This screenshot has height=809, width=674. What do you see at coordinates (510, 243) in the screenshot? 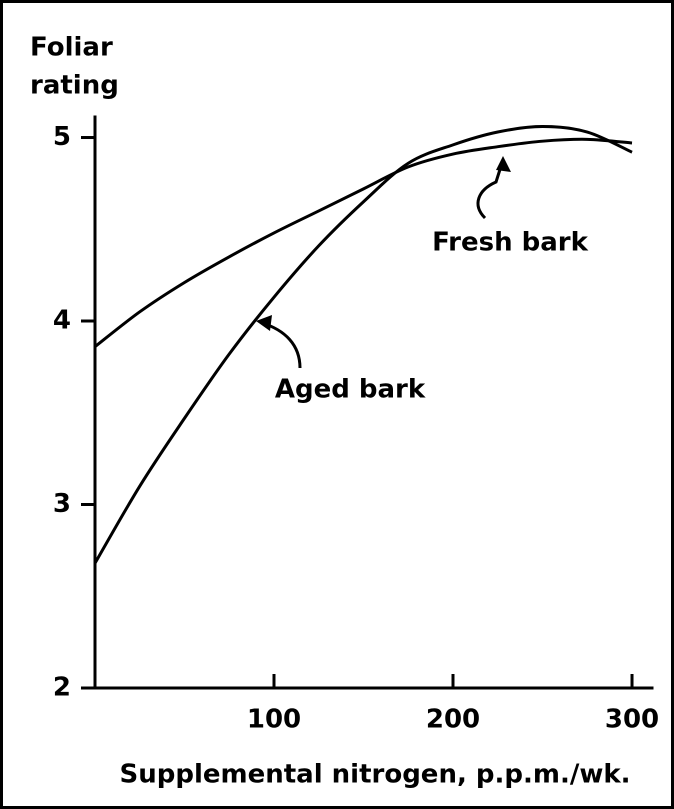
I see `series-label: Fresh bark` at bounding box center [510, 243].